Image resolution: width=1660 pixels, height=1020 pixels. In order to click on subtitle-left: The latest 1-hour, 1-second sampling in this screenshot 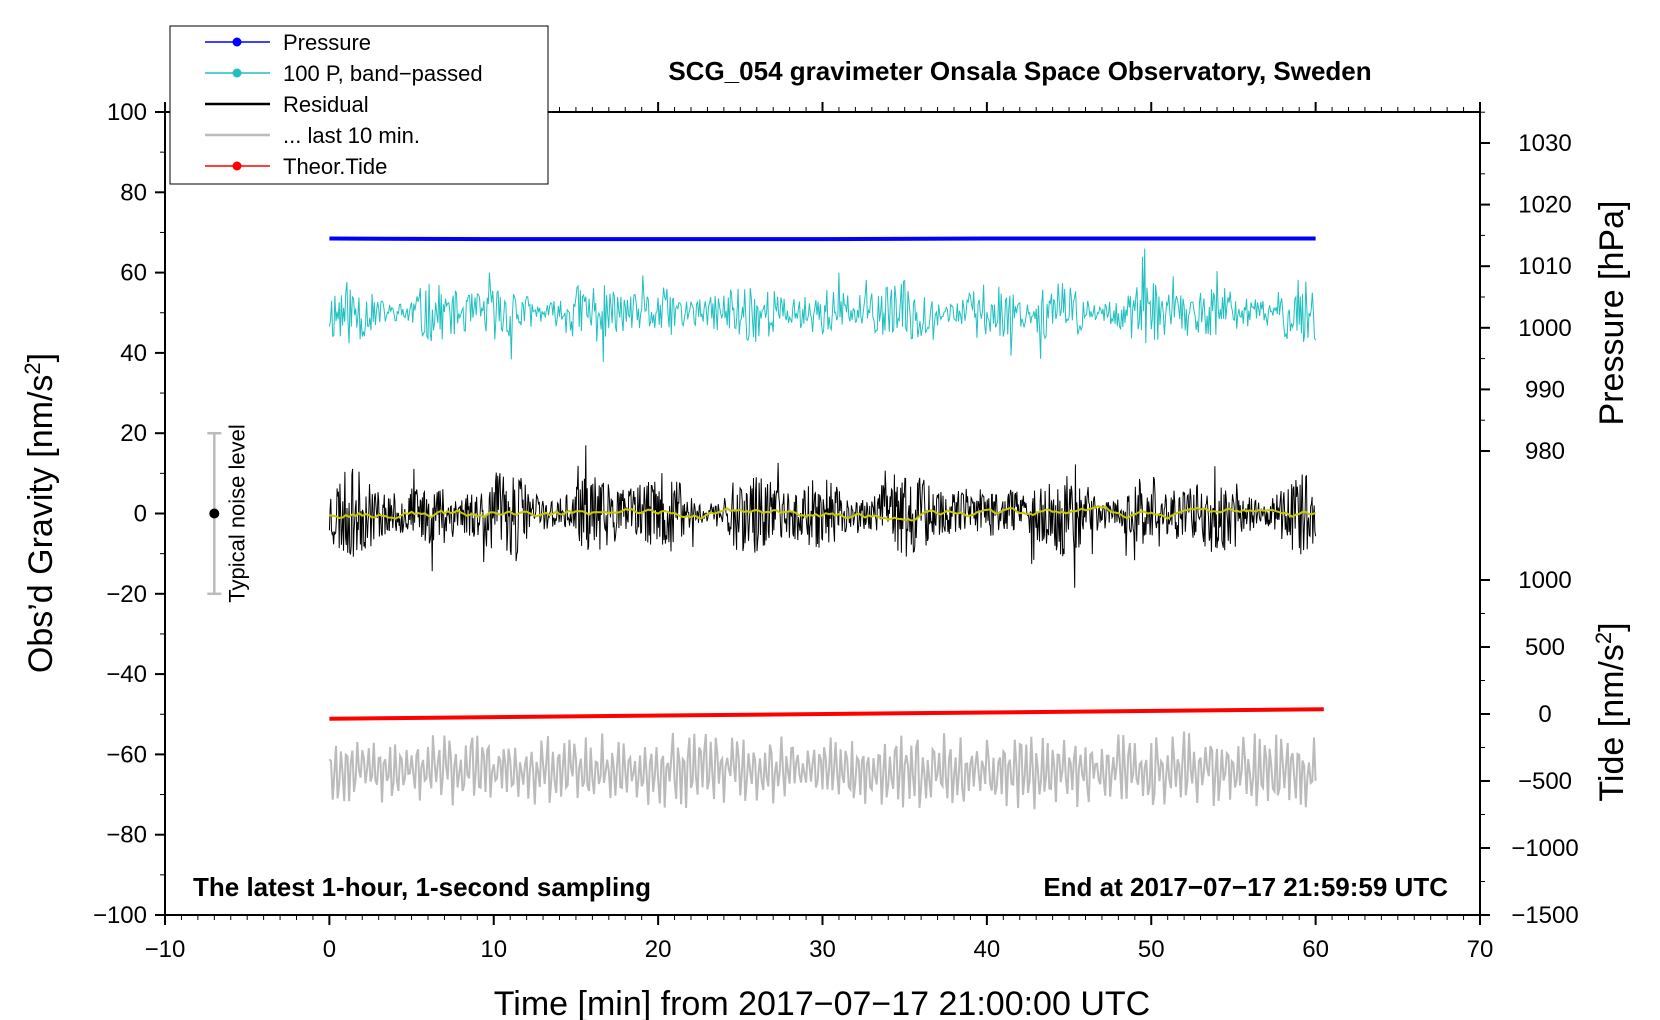, I will do `click(422, 887)`.